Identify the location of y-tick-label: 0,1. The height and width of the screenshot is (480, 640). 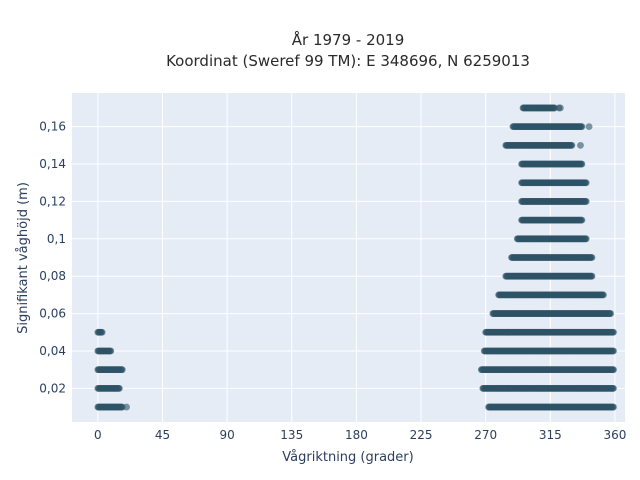
(56, 239).